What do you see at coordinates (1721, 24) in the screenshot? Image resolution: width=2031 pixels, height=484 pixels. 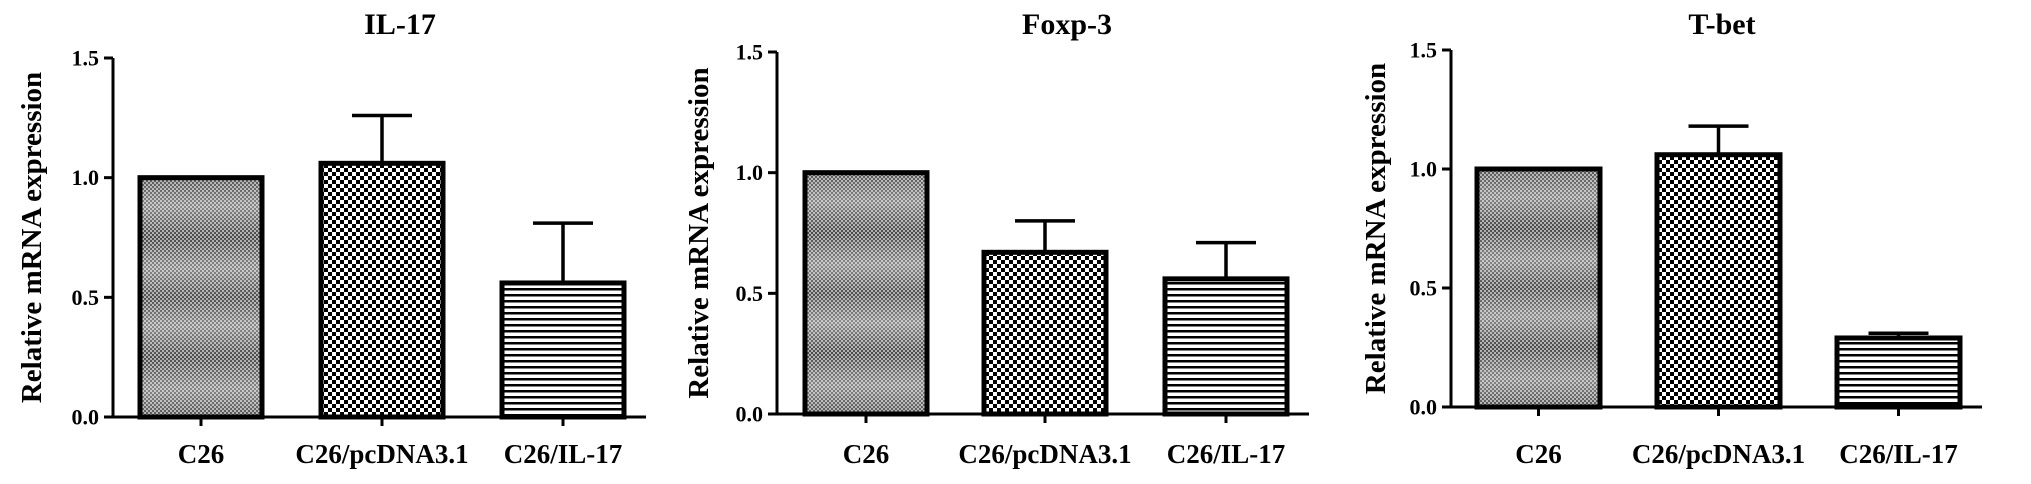 I see `chart-title: T-bet` at bounding box center [1721, 24].